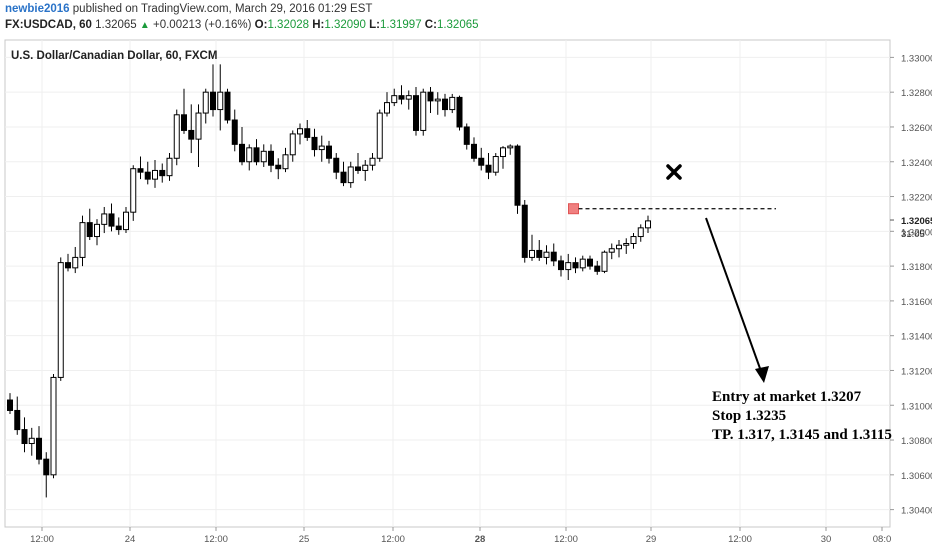 The image size is (932, 550). What do you see at coordinates (916, 221) in the screenshot?
I see `price-tag: 1.32065` at bounding box center [916, 221].